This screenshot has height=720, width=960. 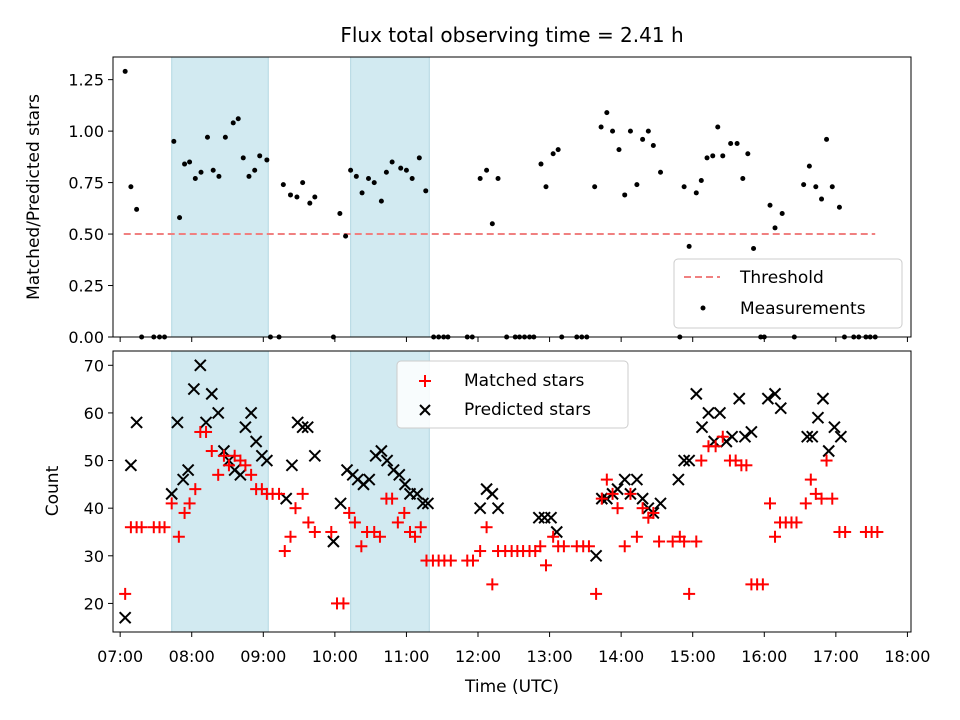 I want to click on x-tick-label: 11:00, so click(x=406, y=656).